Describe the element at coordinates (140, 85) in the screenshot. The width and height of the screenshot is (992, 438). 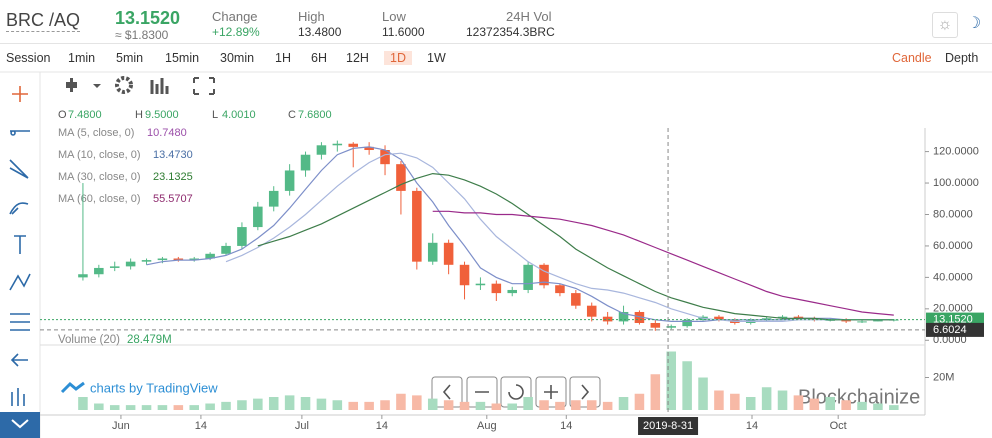
I see `top-tools` at that location.